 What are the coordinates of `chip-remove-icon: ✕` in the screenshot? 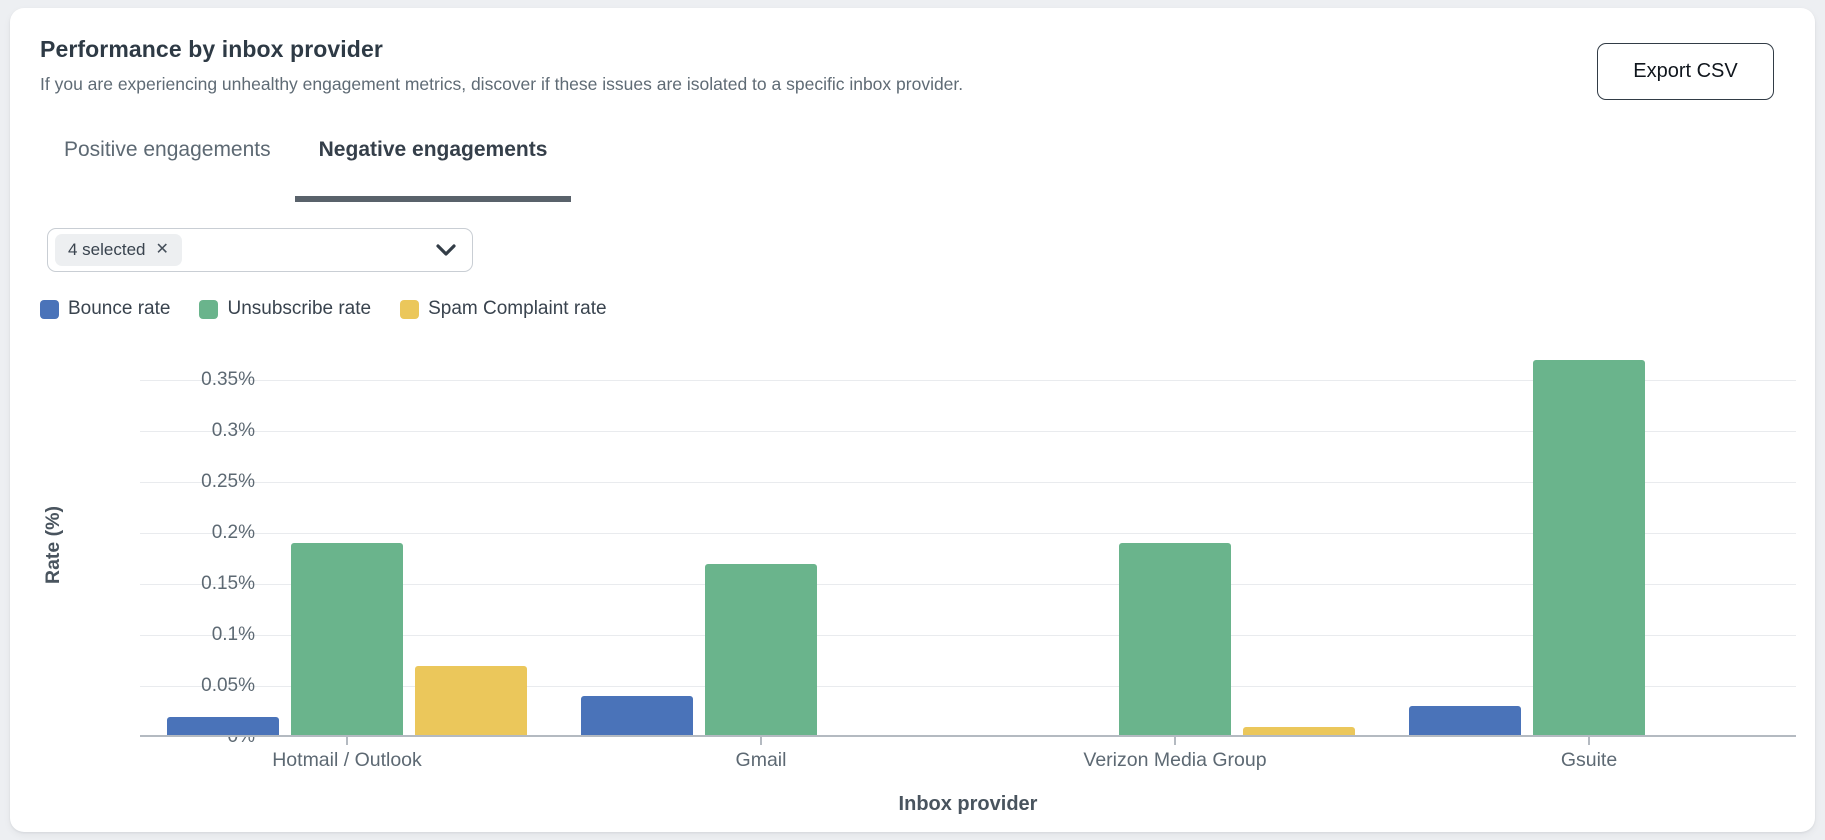 It's located at (162, 249).